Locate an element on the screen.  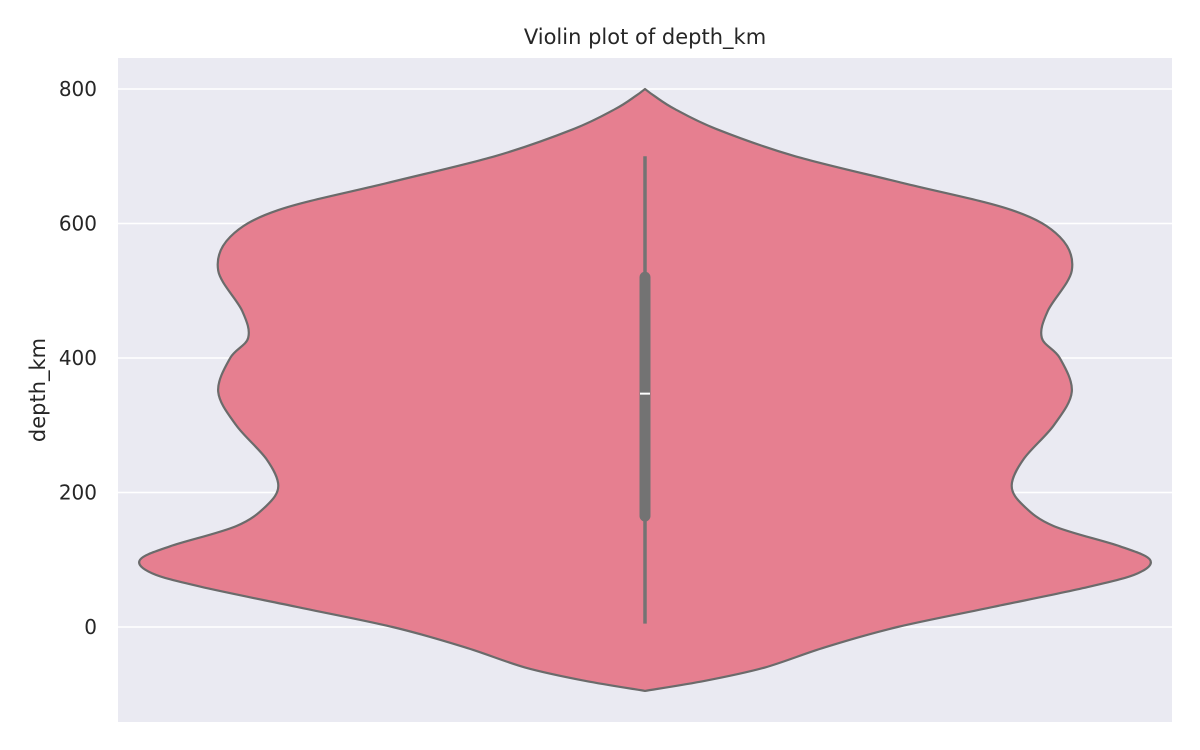
y-tick-label: 400 is located at coordinates (78, 358).